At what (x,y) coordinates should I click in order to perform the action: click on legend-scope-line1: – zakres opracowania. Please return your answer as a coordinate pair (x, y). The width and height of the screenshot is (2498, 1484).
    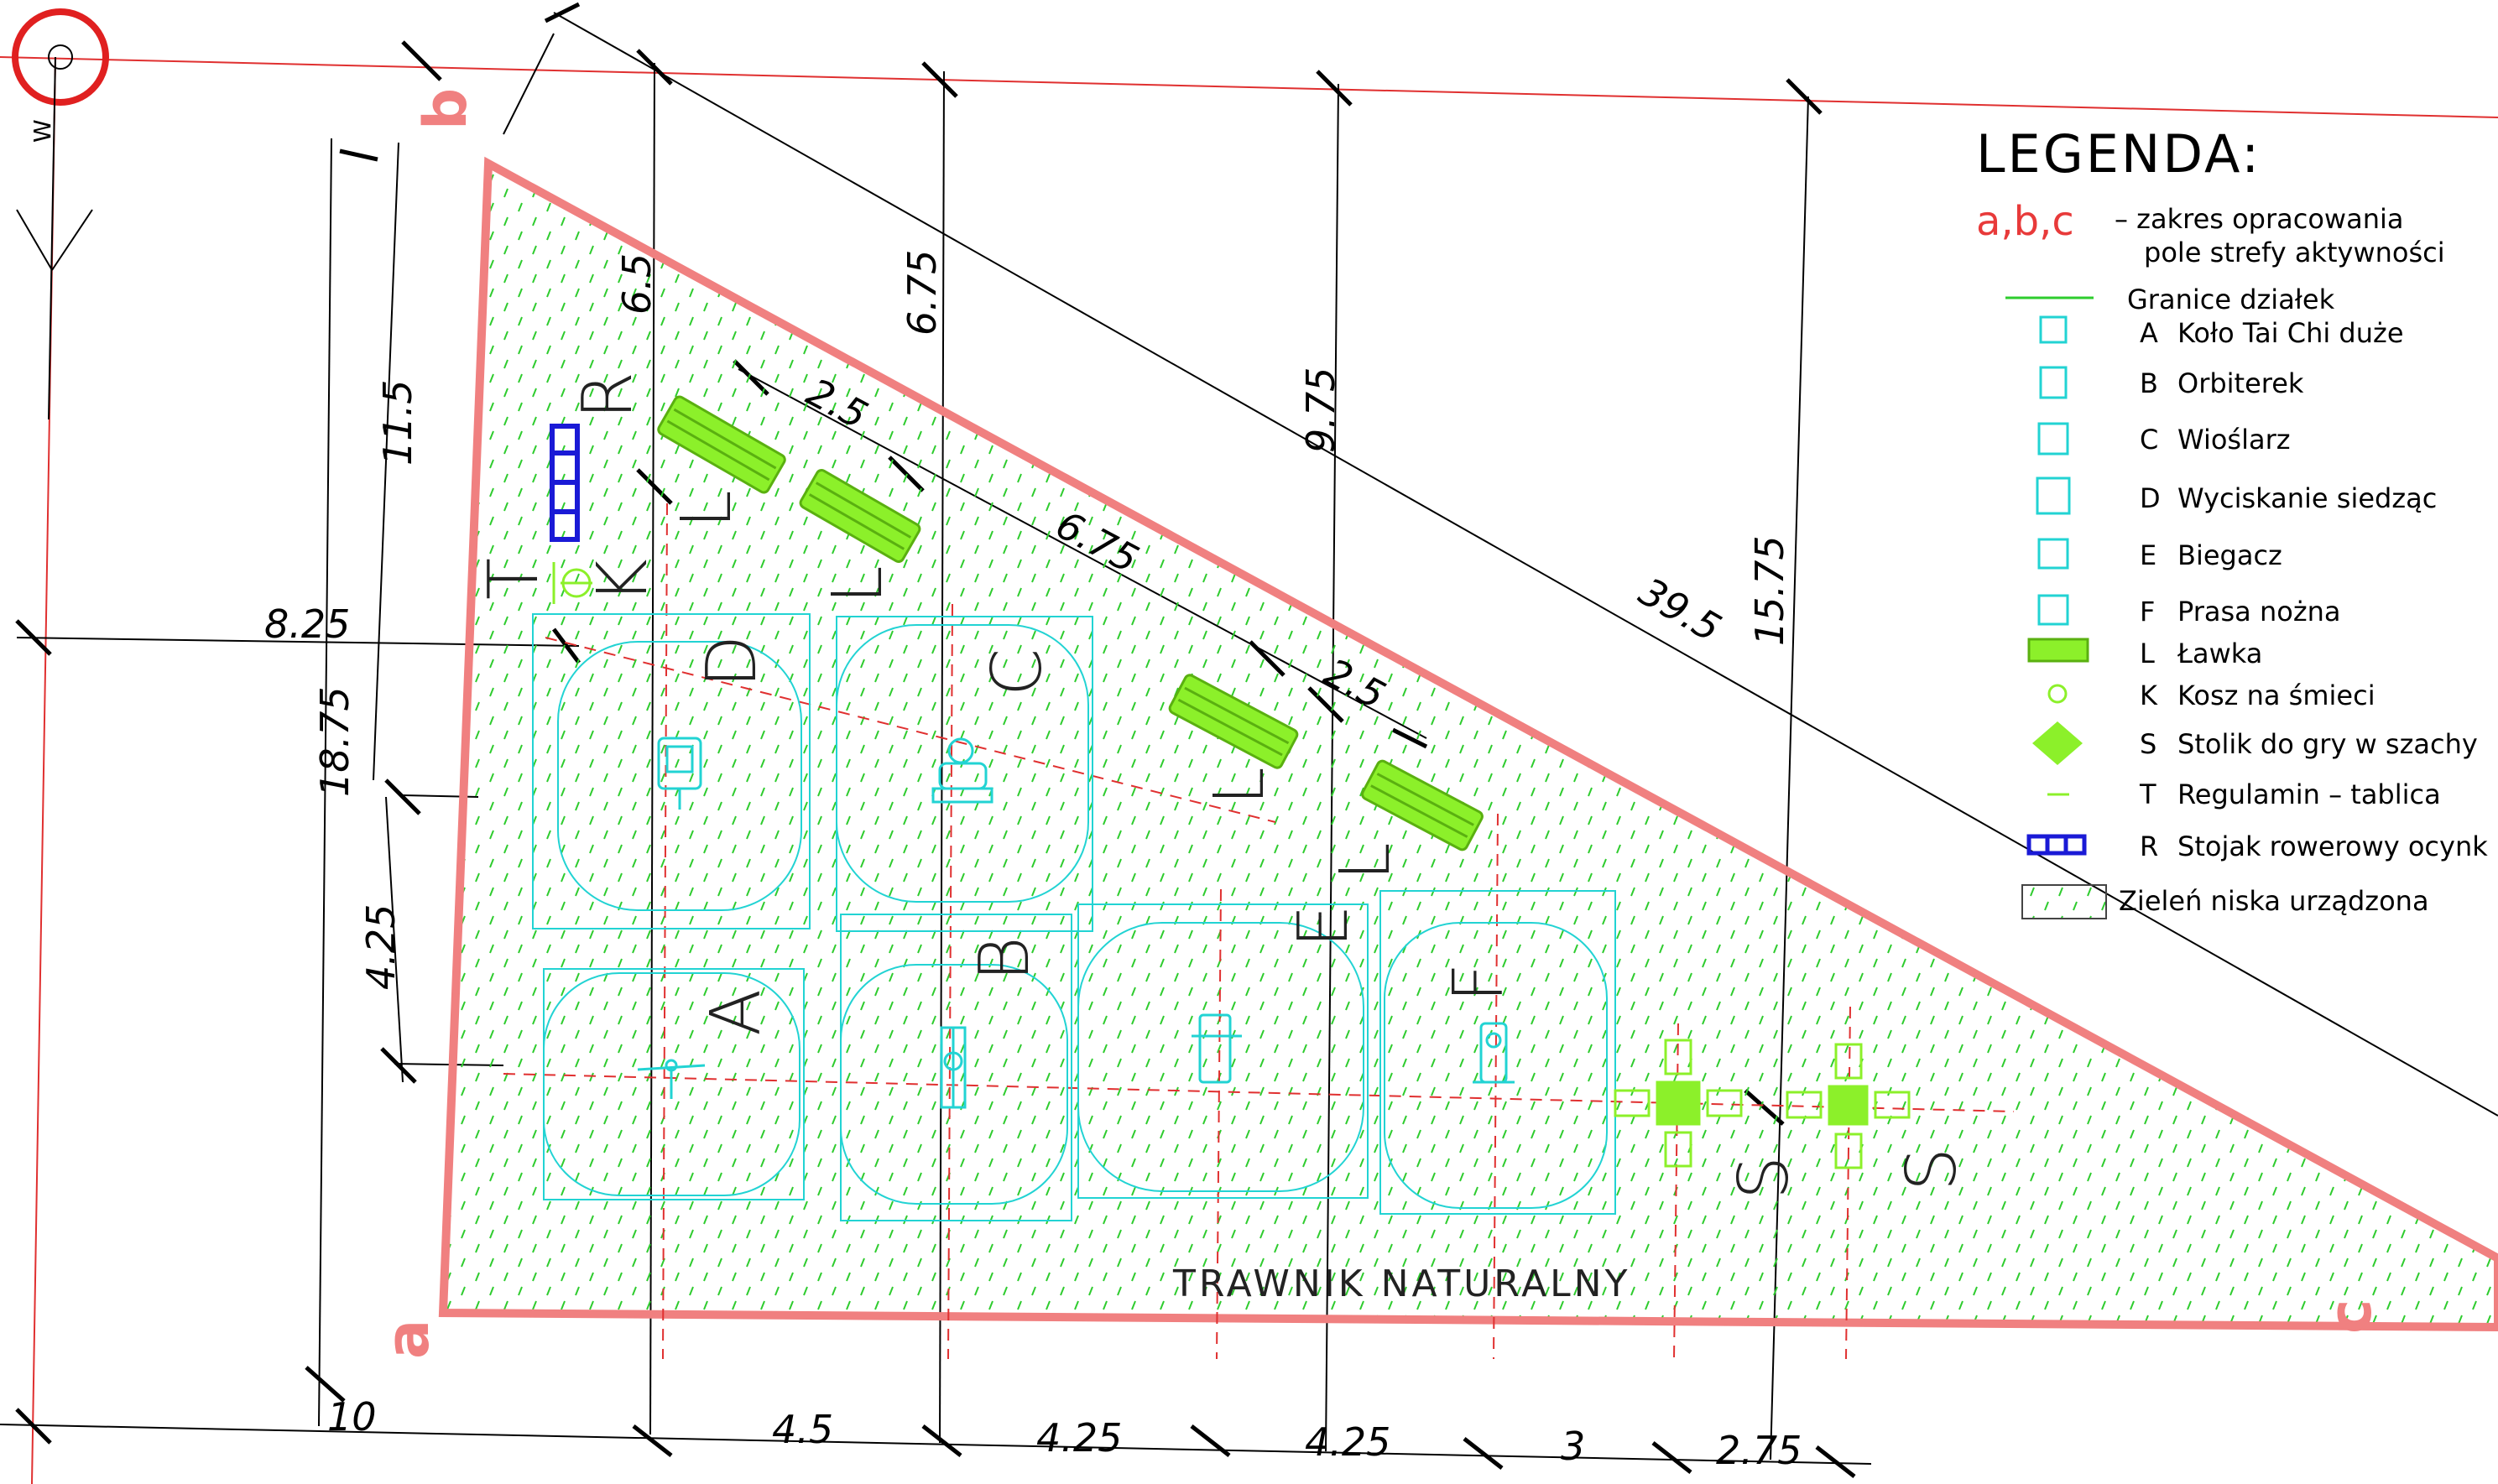
    Looking at the image, I should click on (2259, 219).